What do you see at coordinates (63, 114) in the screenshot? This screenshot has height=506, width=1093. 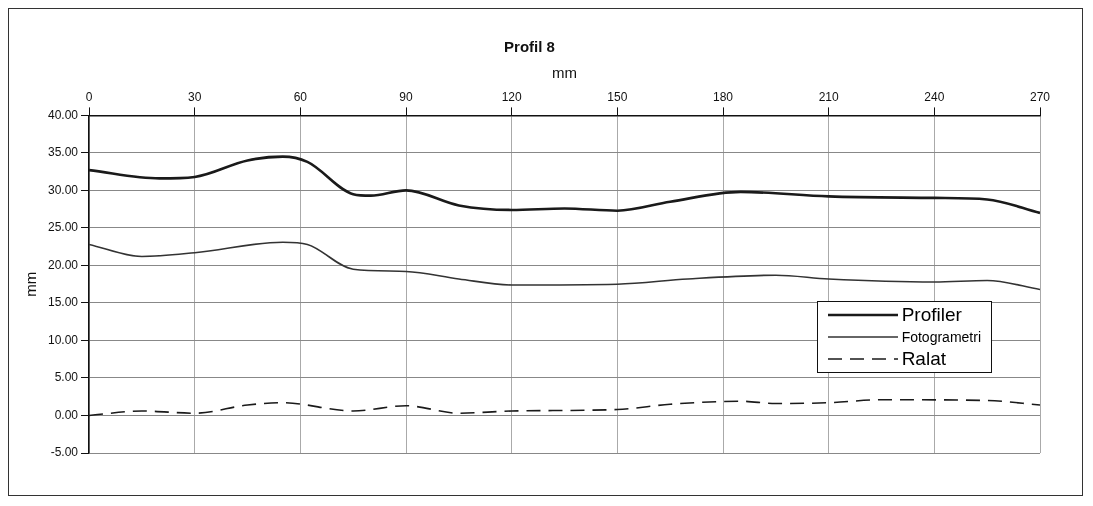 I see `y-tick-label: 40.00` at bounding box center [63, 114].